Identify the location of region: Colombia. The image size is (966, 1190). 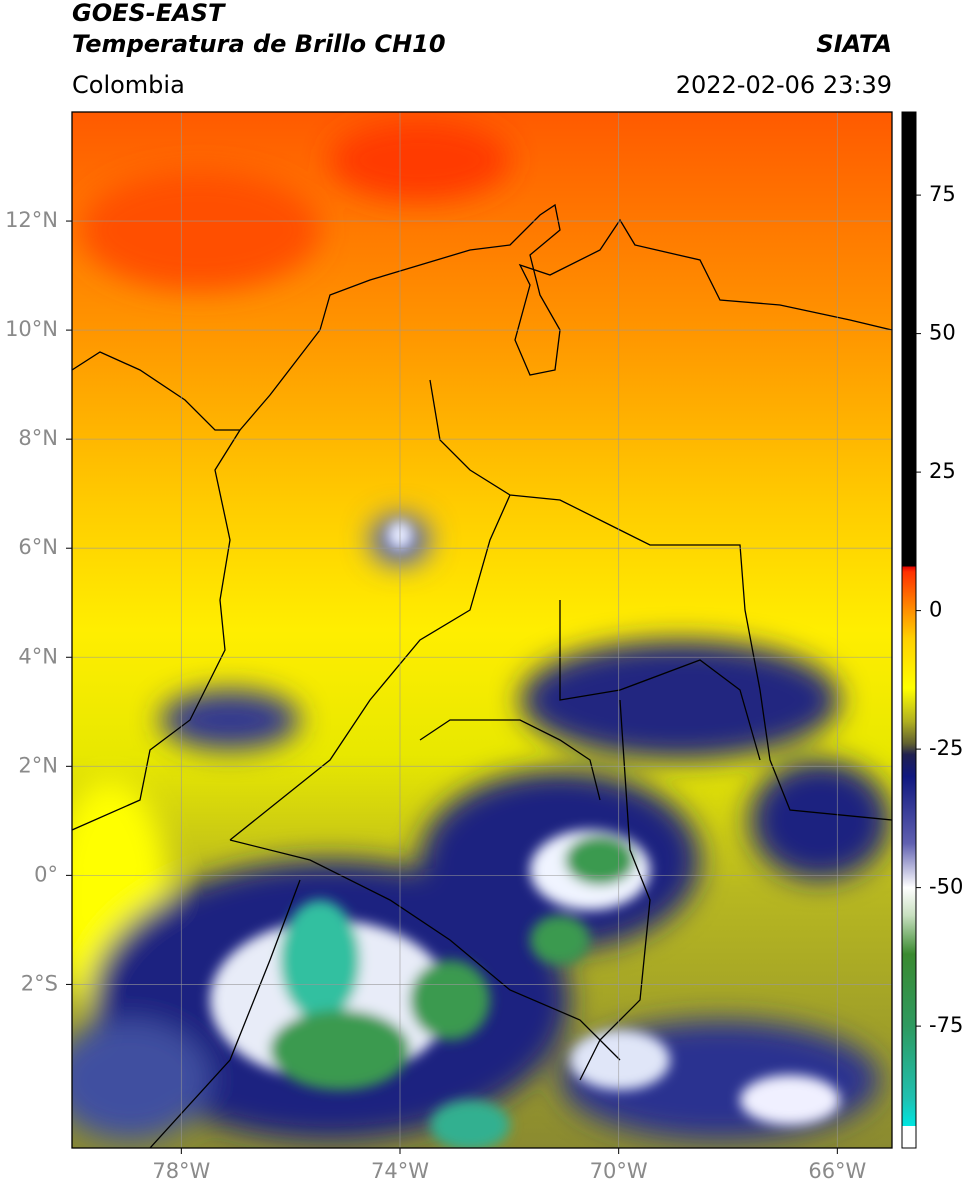
(128, 85).